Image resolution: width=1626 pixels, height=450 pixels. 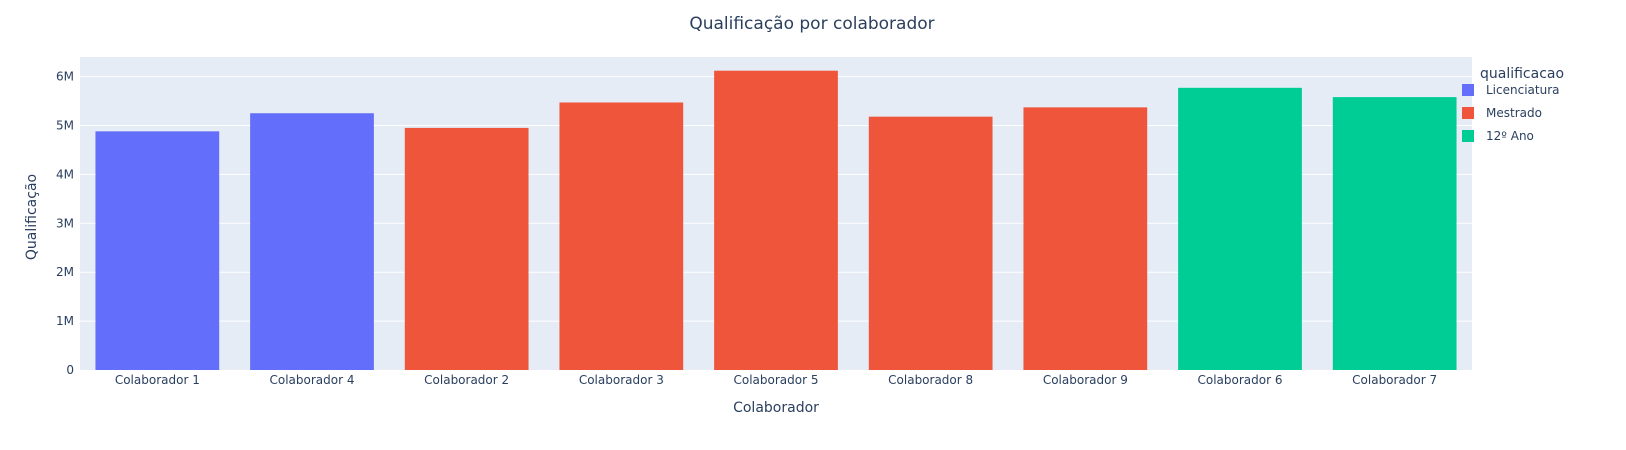 I want to click on x-tick-label: Colaborador 7, so click(x=1394, y=380).